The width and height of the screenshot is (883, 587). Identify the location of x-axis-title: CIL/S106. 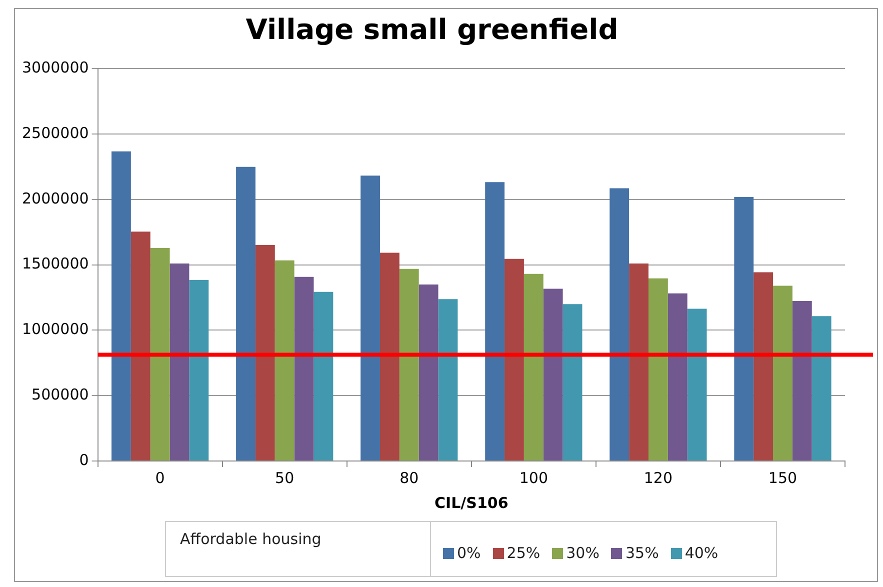
(471, 503).